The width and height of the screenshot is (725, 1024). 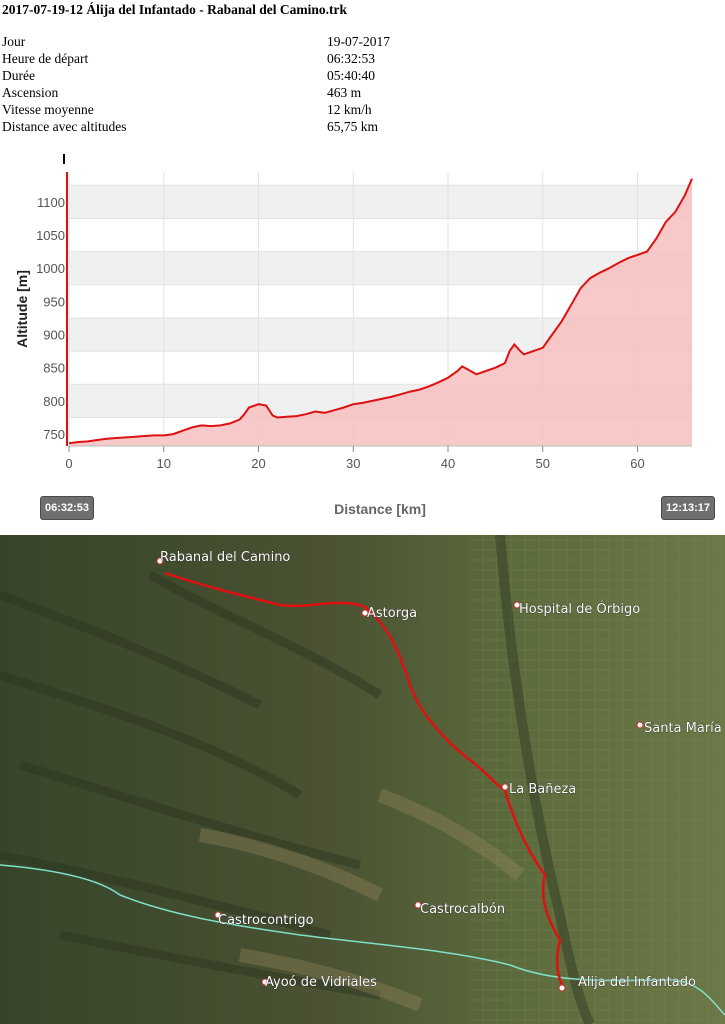 I want to click on info-row-heure-depart: Heure de départ 06:32:53, so click(x=352, y=59).